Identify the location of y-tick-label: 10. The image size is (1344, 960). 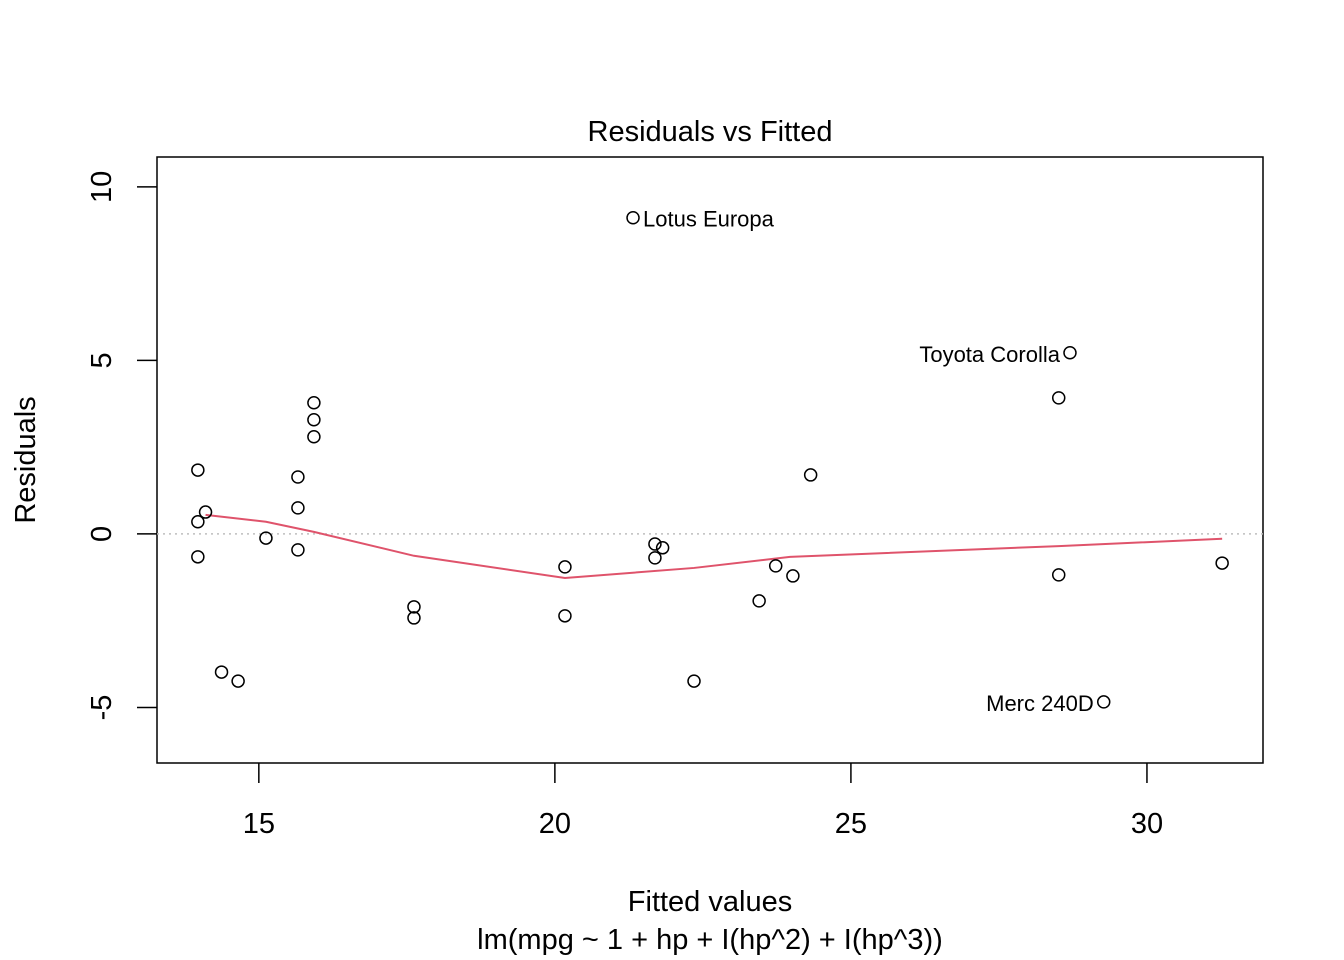
(102, 187).